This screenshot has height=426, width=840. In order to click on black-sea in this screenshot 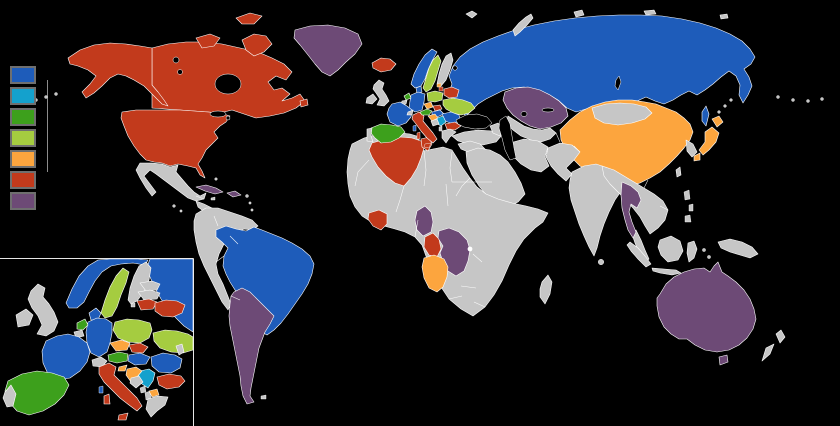, I will do `click(474, 121)`.